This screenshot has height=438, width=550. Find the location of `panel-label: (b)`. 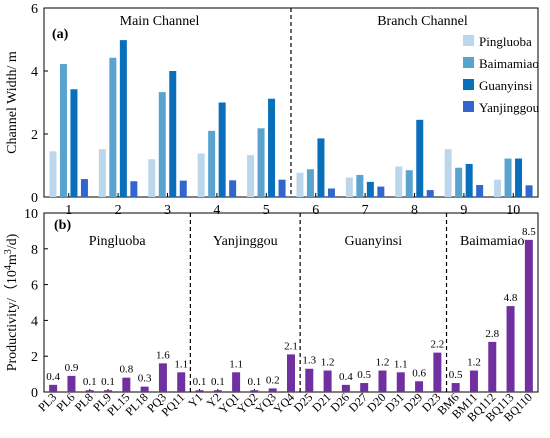

panel-label: (b) is located at coordinates (62, 225).